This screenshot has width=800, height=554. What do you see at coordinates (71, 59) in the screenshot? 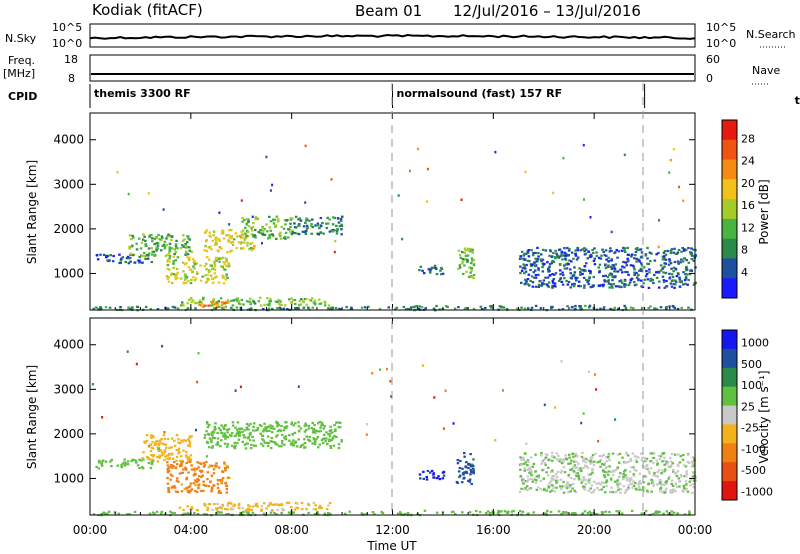
I see `freq-tick-top: 18` at bounding box center [71, 59].